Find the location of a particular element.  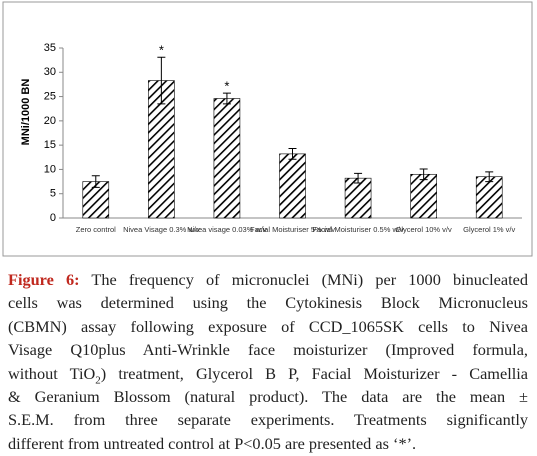

x-tick-label: Facial Moisturiser 5% w/v is located at coordinates (292, 229).